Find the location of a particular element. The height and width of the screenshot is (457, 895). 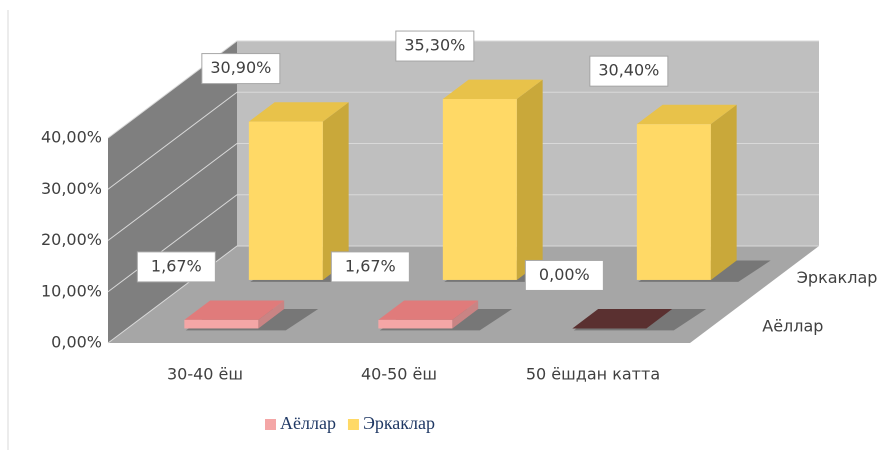

x-tick-label: 50 ёшдан катта is located at coordinates (593, 374).